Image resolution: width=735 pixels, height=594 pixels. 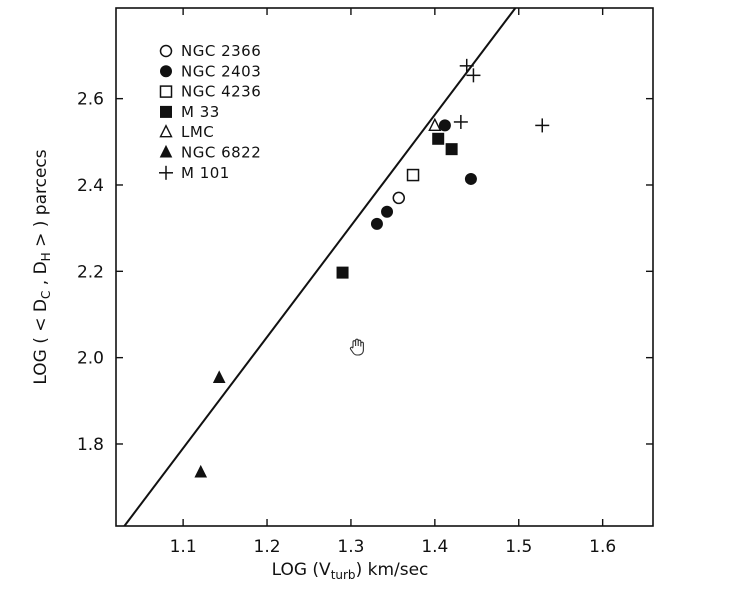 What do you see at coordinates (518, 547) in the screenshot?
I see `x-tick-label: 1.5` at bounding box center [518, 547].